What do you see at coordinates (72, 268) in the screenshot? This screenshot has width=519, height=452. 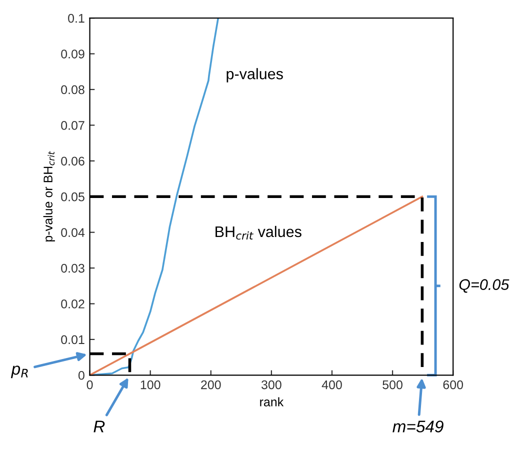 I see `y-tick-label: 0.03` at bounding box center [72, 268].